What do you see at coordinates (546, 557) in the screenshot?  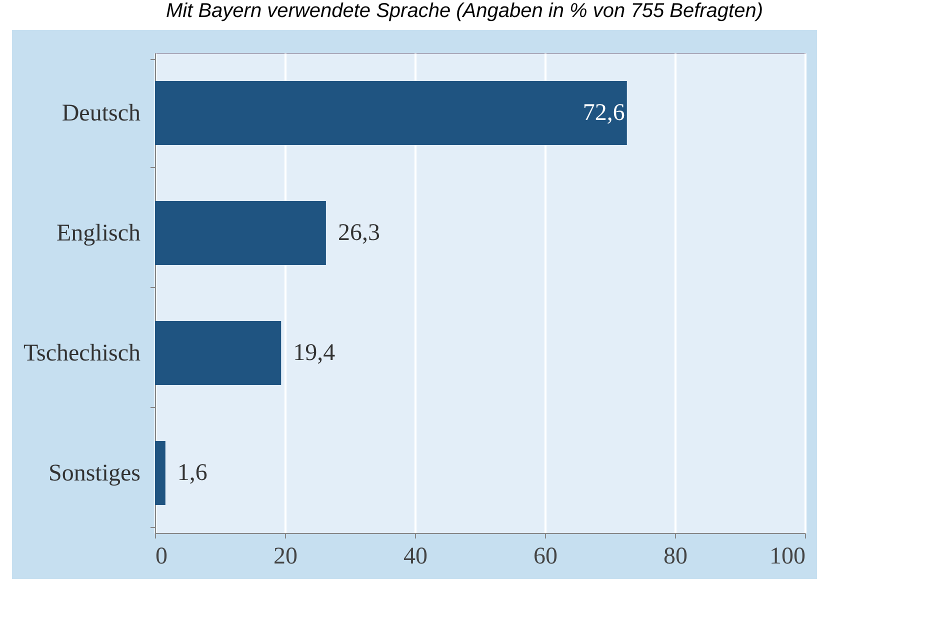 I see `x-tick-label: 60` at bounding box center [546, 557].